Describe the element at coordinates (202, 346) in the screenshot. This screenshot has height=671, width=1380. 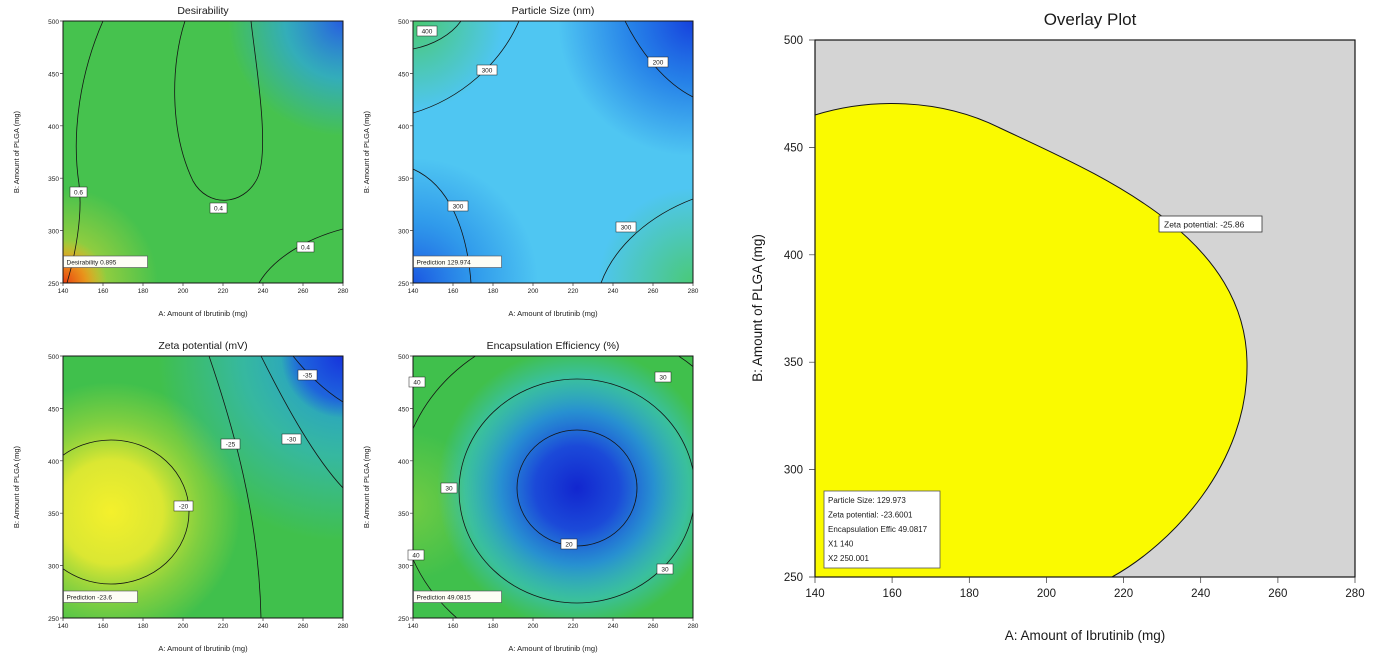
I see `chart-title: Zeta potential (mV)` at that location.